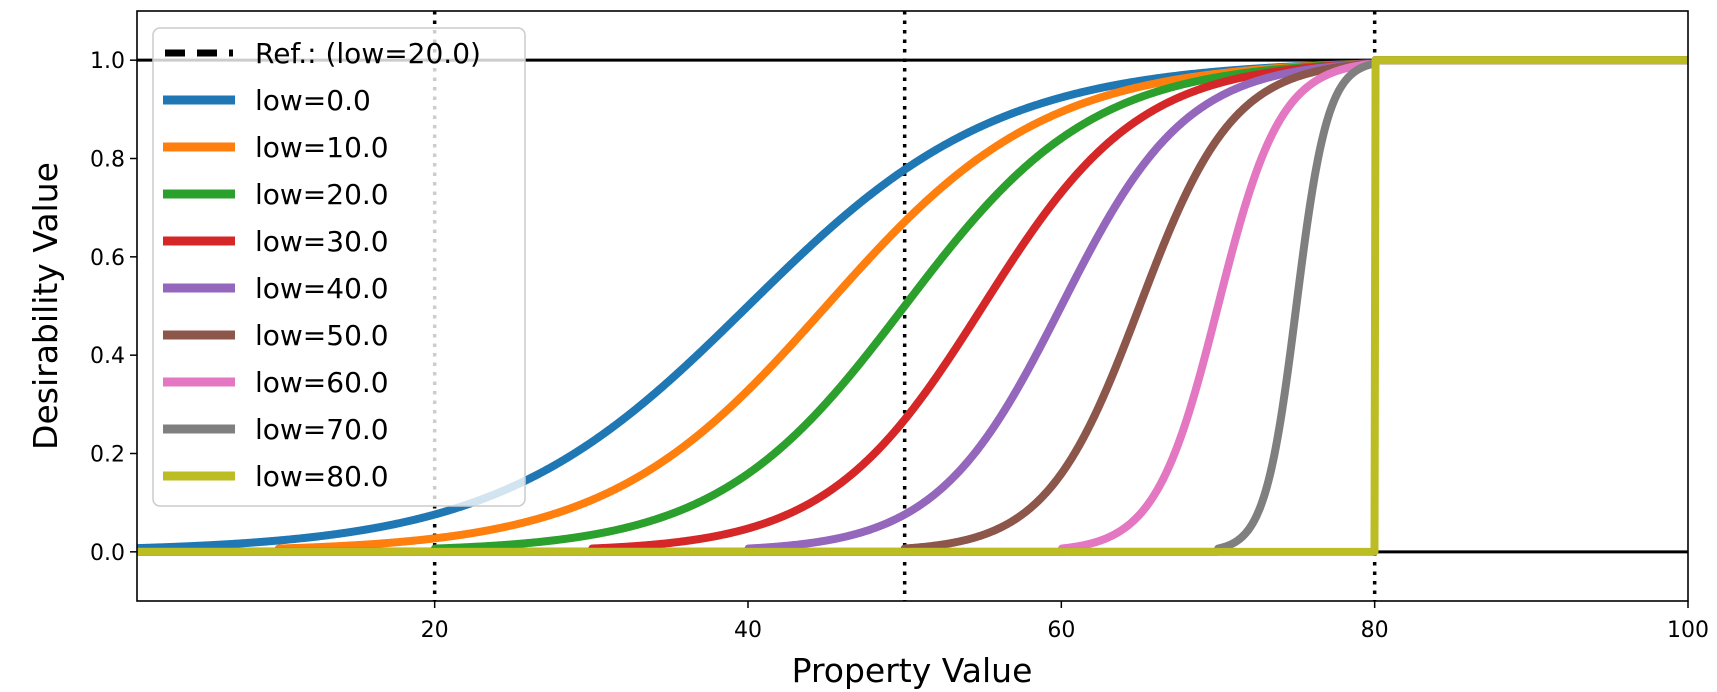 Image resolution: width=1717 pixels, height=692 pixels. Describe the element at coordinates (322, 288) in the screenshot. I see `legend-label-4: low=40.0` at that location.